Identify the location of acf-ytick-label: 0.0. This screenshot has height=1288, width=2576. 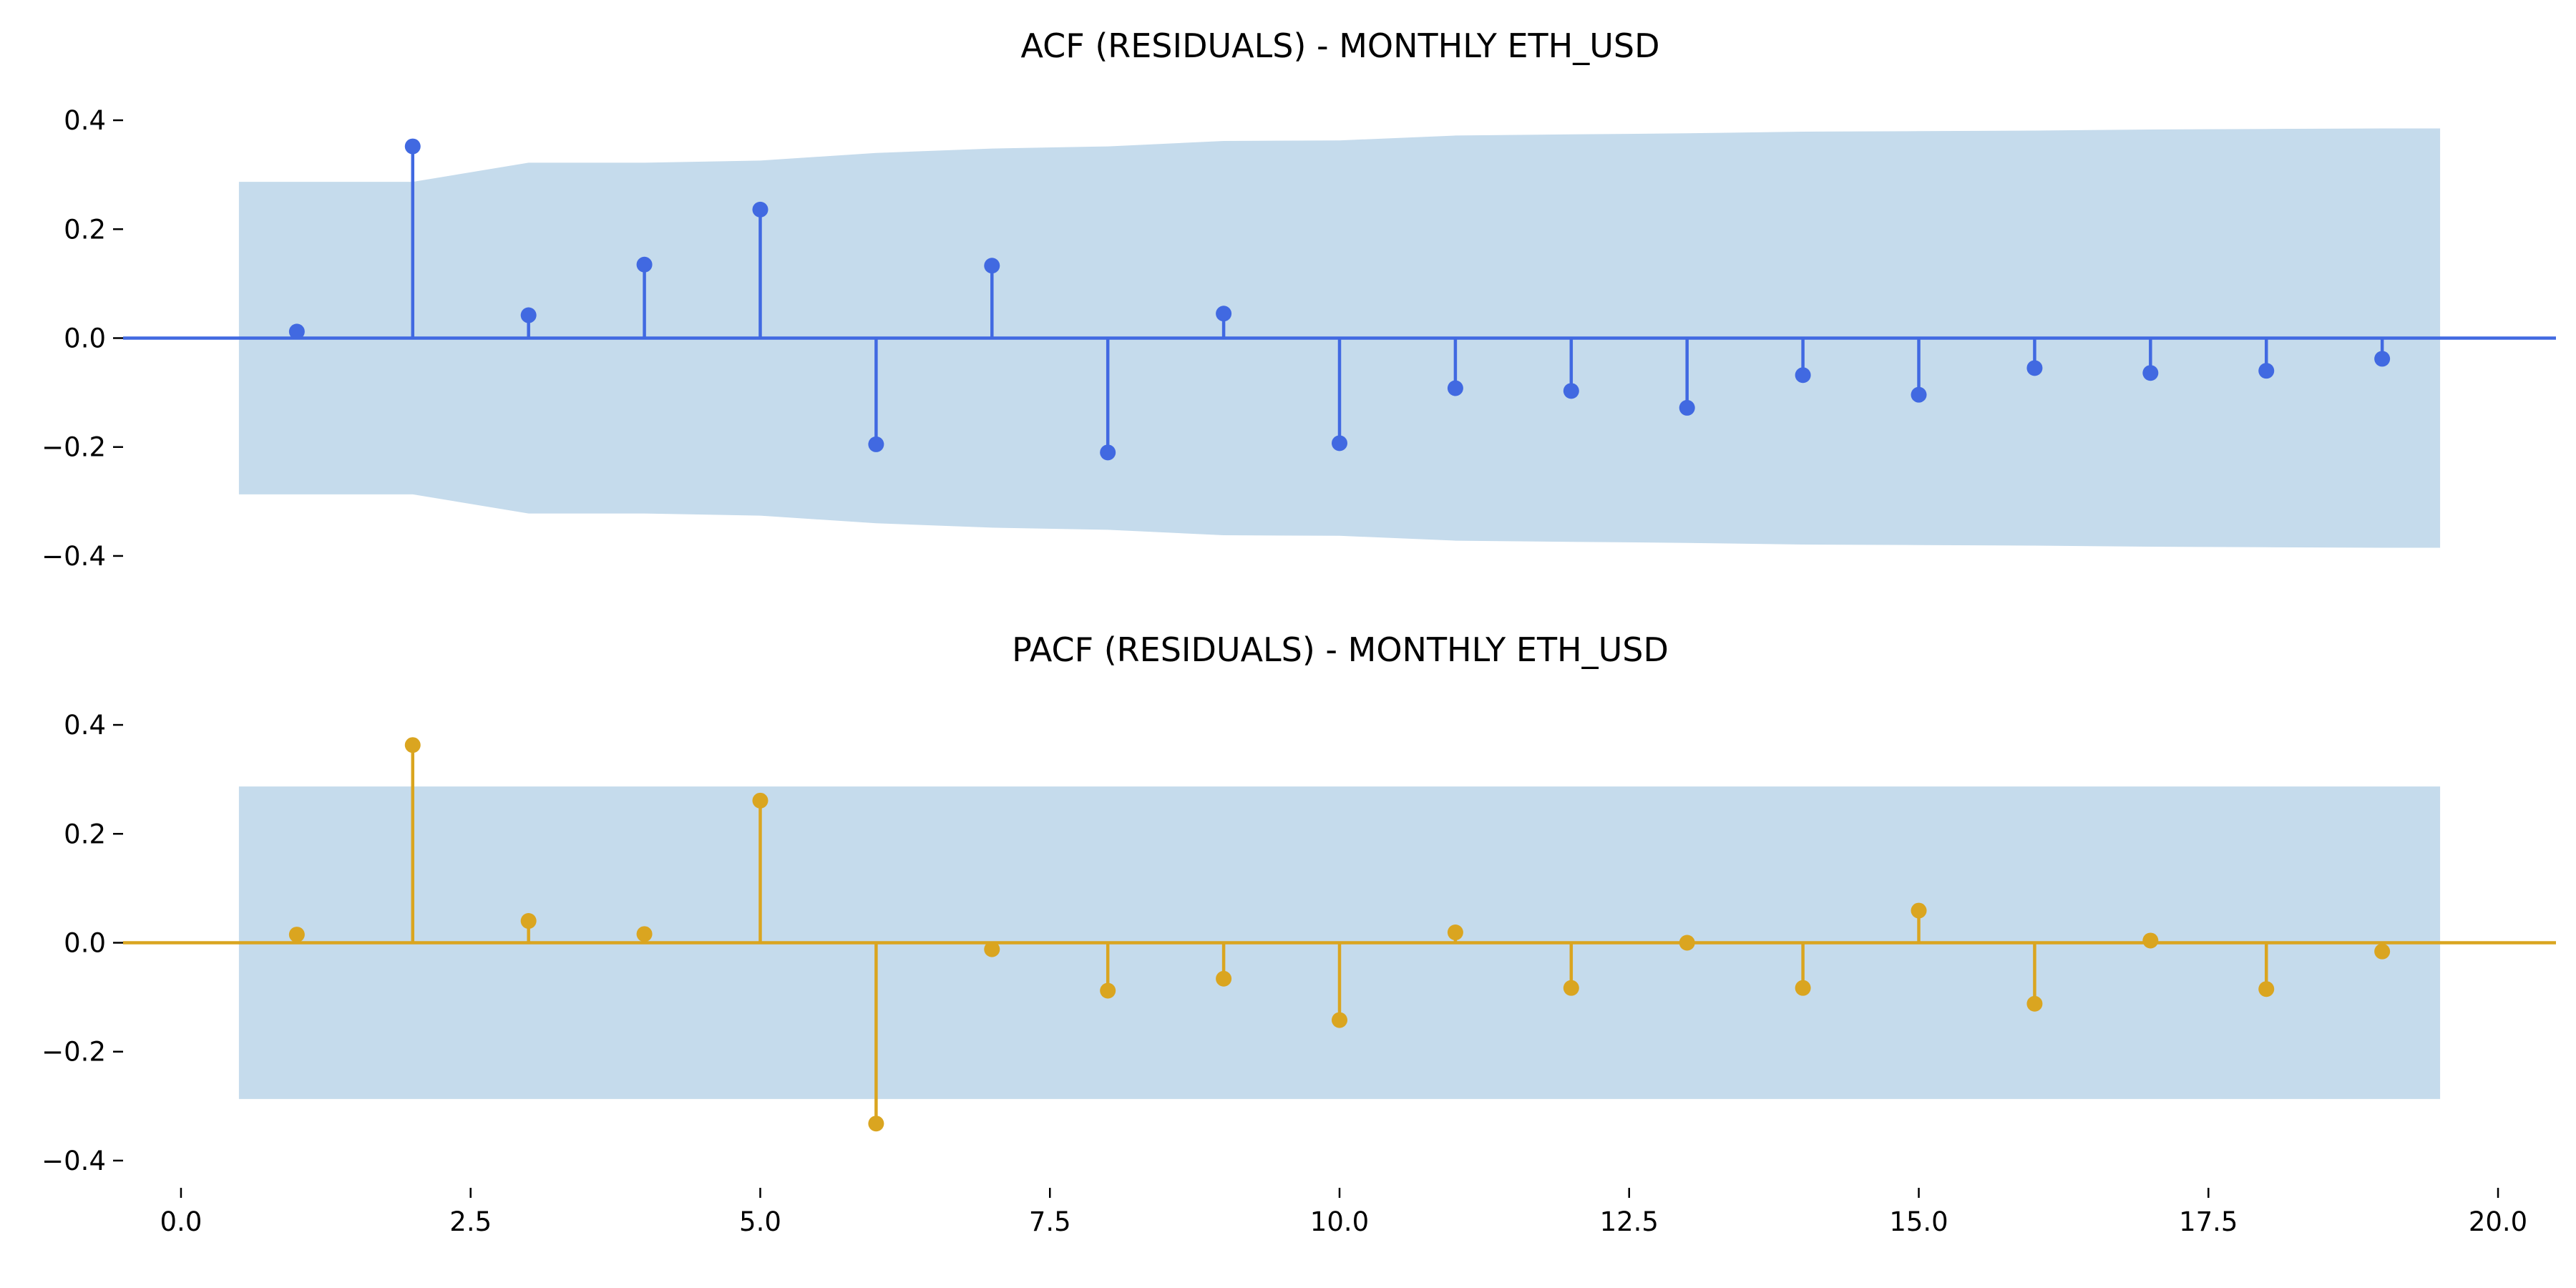
(85, 338).